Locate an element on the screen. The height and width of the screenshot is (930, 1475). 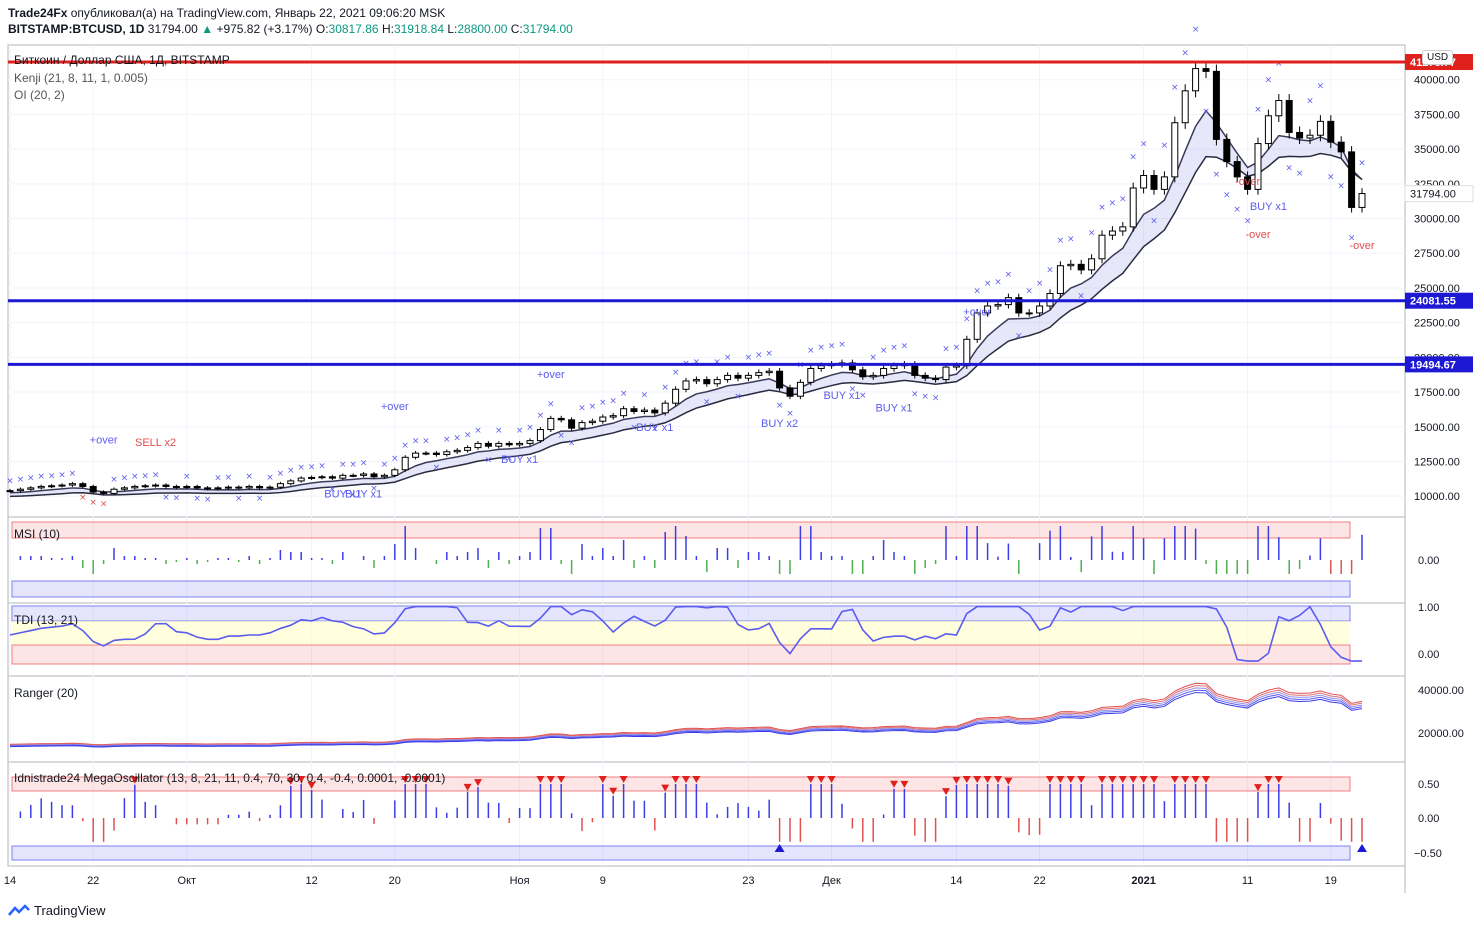
high-label: H: is located at coordinates (387, 29).